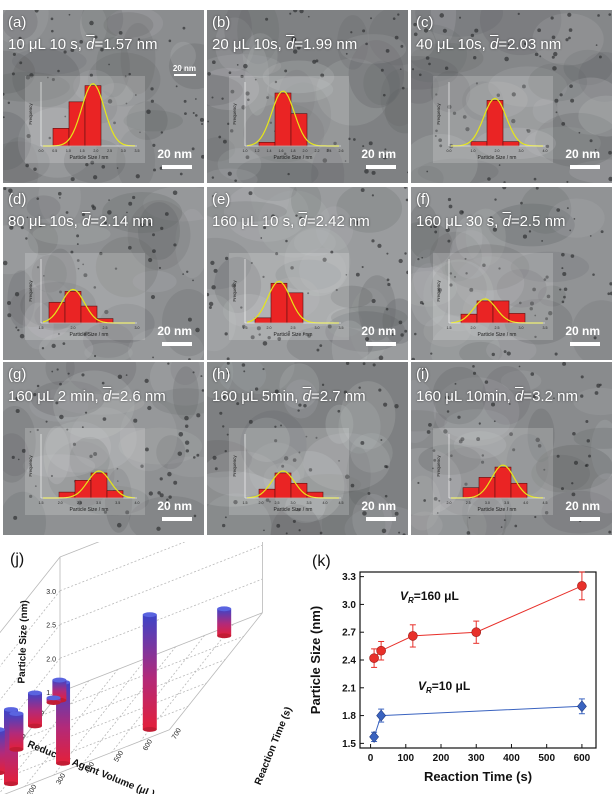  What do you see at coordinates (90, 768) in the screenshot?
I see `y-tick-label: 400` at bounding box center [90, 768].